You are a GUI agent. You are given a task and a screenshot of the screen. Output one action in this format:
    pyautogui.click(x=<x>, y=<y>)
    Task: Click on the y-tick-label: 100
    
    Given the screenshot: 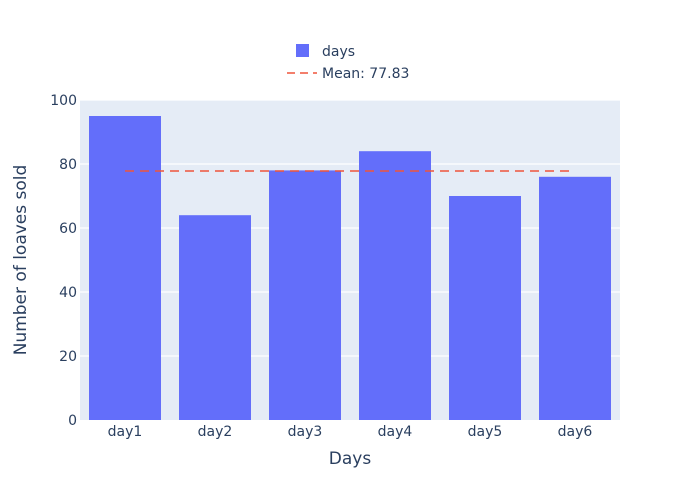 What is the action you would take?
    pyautogui.click(x=63, y=101)
    